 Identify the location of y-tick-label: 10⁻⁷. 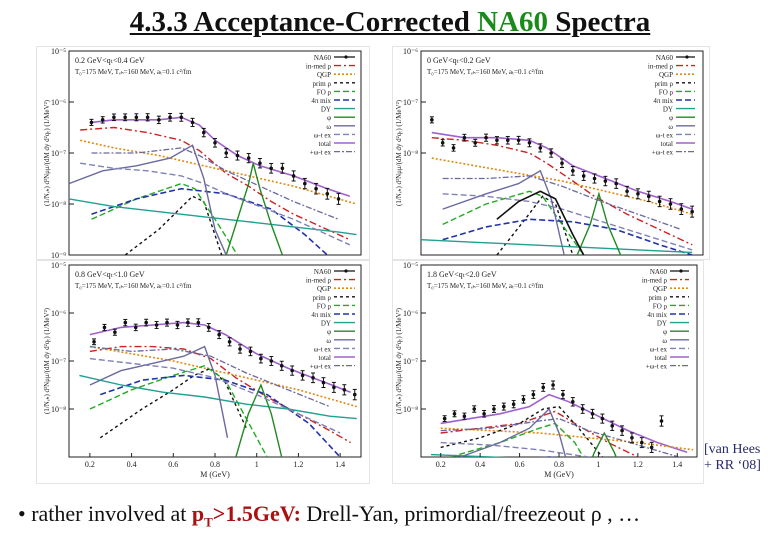
(58, 153).